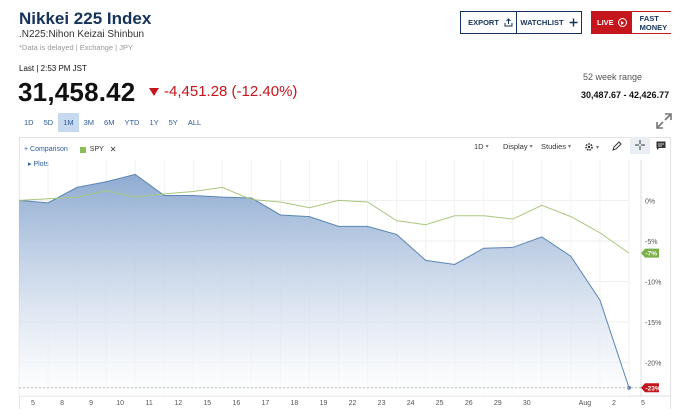 The height and width of the screenshot is (417, 690). I want to click on spy-end-badge, so click(650, 253).